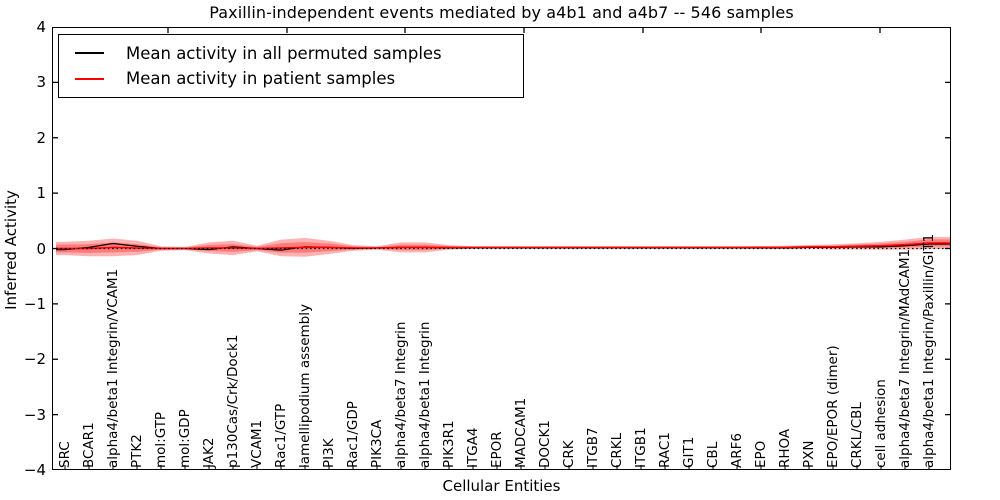 The width and height of the screenshot is (1000, 500). Describe the element at coordinates (665, 450) in the screenshot. I see `category-label: RAC1` at that location.